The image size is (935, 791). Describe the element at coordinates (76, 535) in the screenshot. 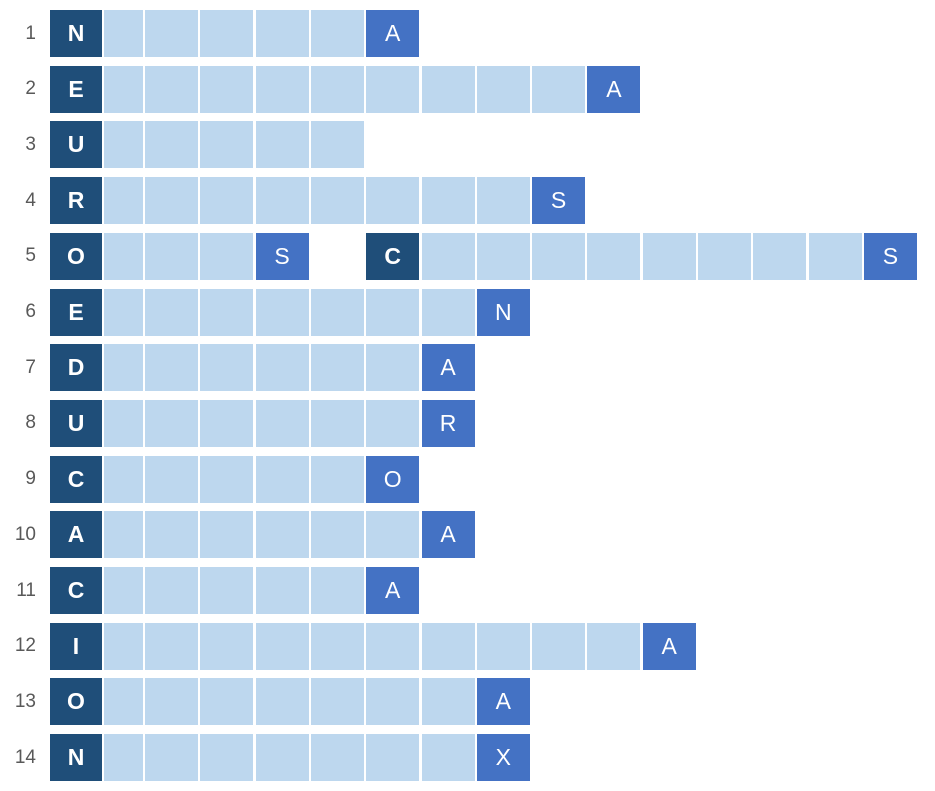

I see `key-letter: A` at that location.